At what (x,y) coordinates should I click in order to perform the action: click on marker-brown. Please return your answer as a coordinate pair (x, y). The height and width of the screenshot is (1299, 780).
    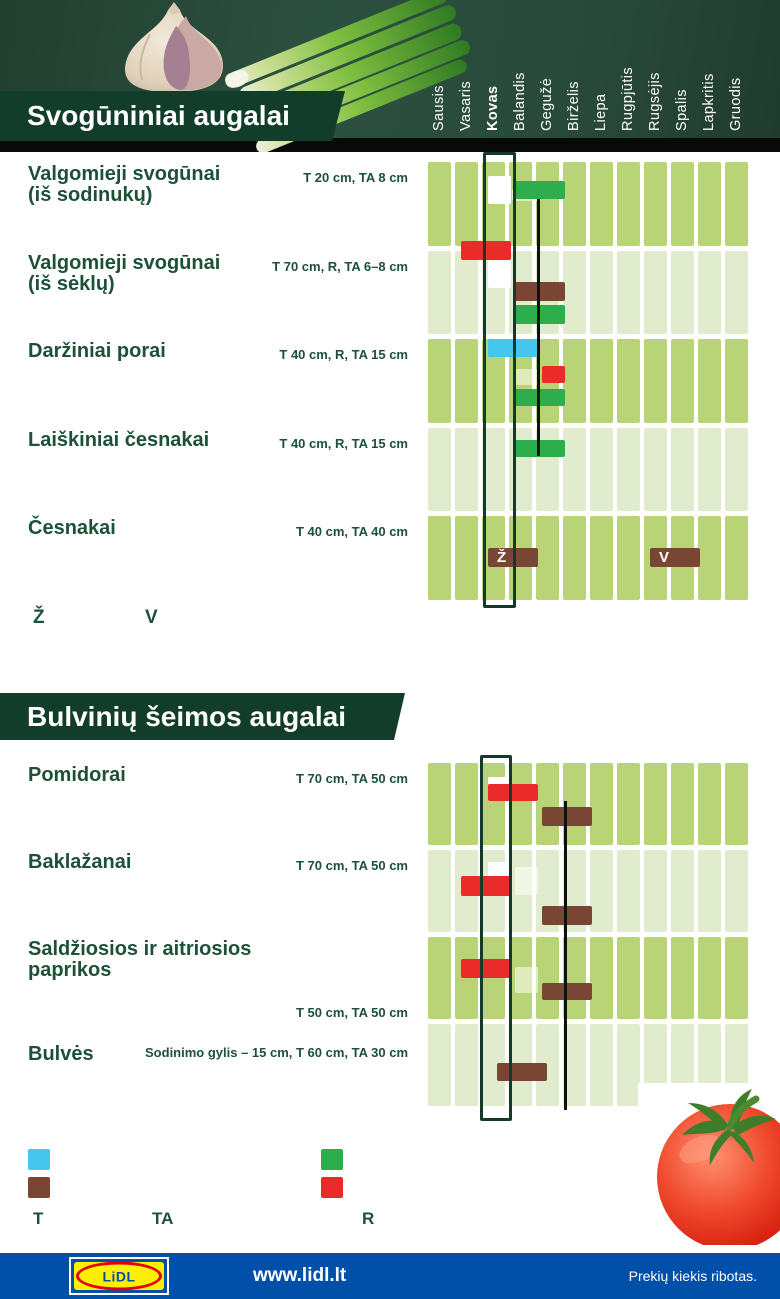
    Looking at the image, I should click on (540, 291).